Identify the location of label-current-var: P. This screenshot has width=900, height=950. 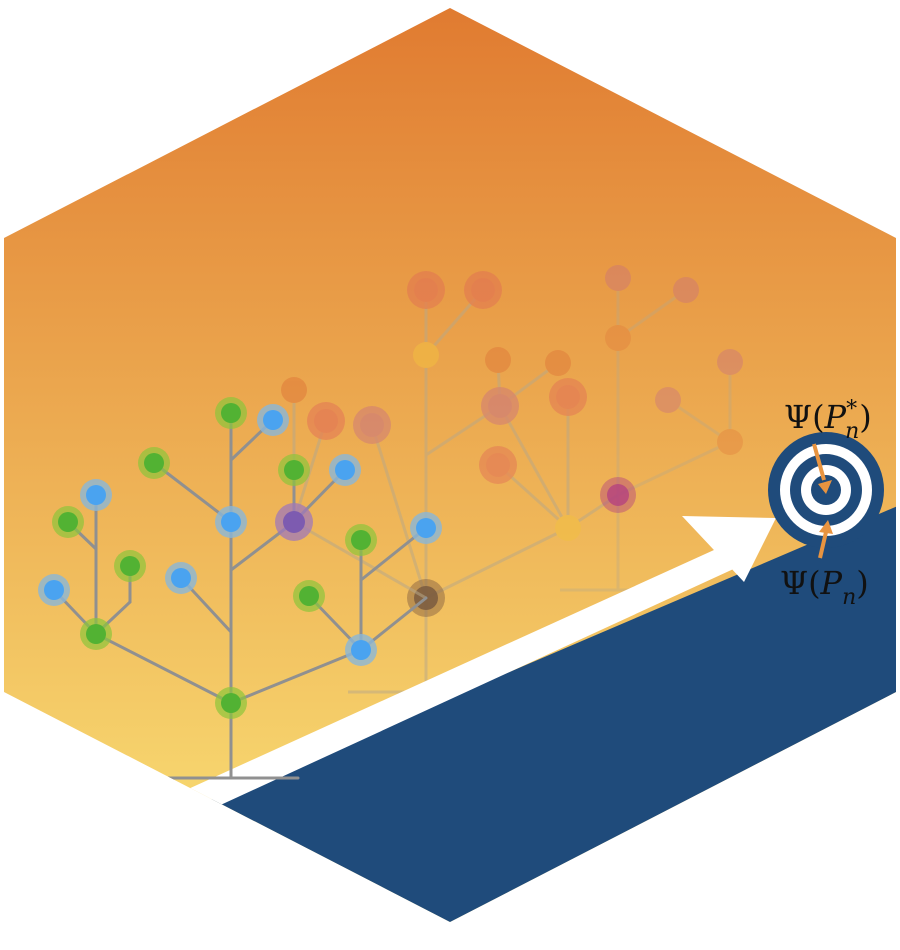
(831, 583).